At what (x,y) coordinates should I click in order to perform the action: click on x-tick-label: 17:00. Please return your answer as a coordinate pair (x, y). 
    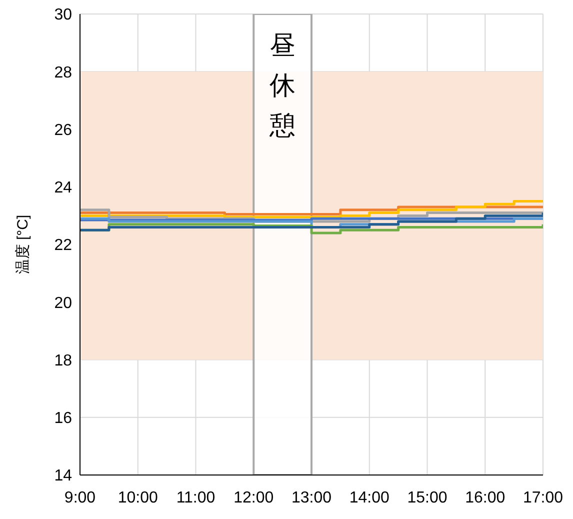
    Looking at the image, I should click on (543, 497).